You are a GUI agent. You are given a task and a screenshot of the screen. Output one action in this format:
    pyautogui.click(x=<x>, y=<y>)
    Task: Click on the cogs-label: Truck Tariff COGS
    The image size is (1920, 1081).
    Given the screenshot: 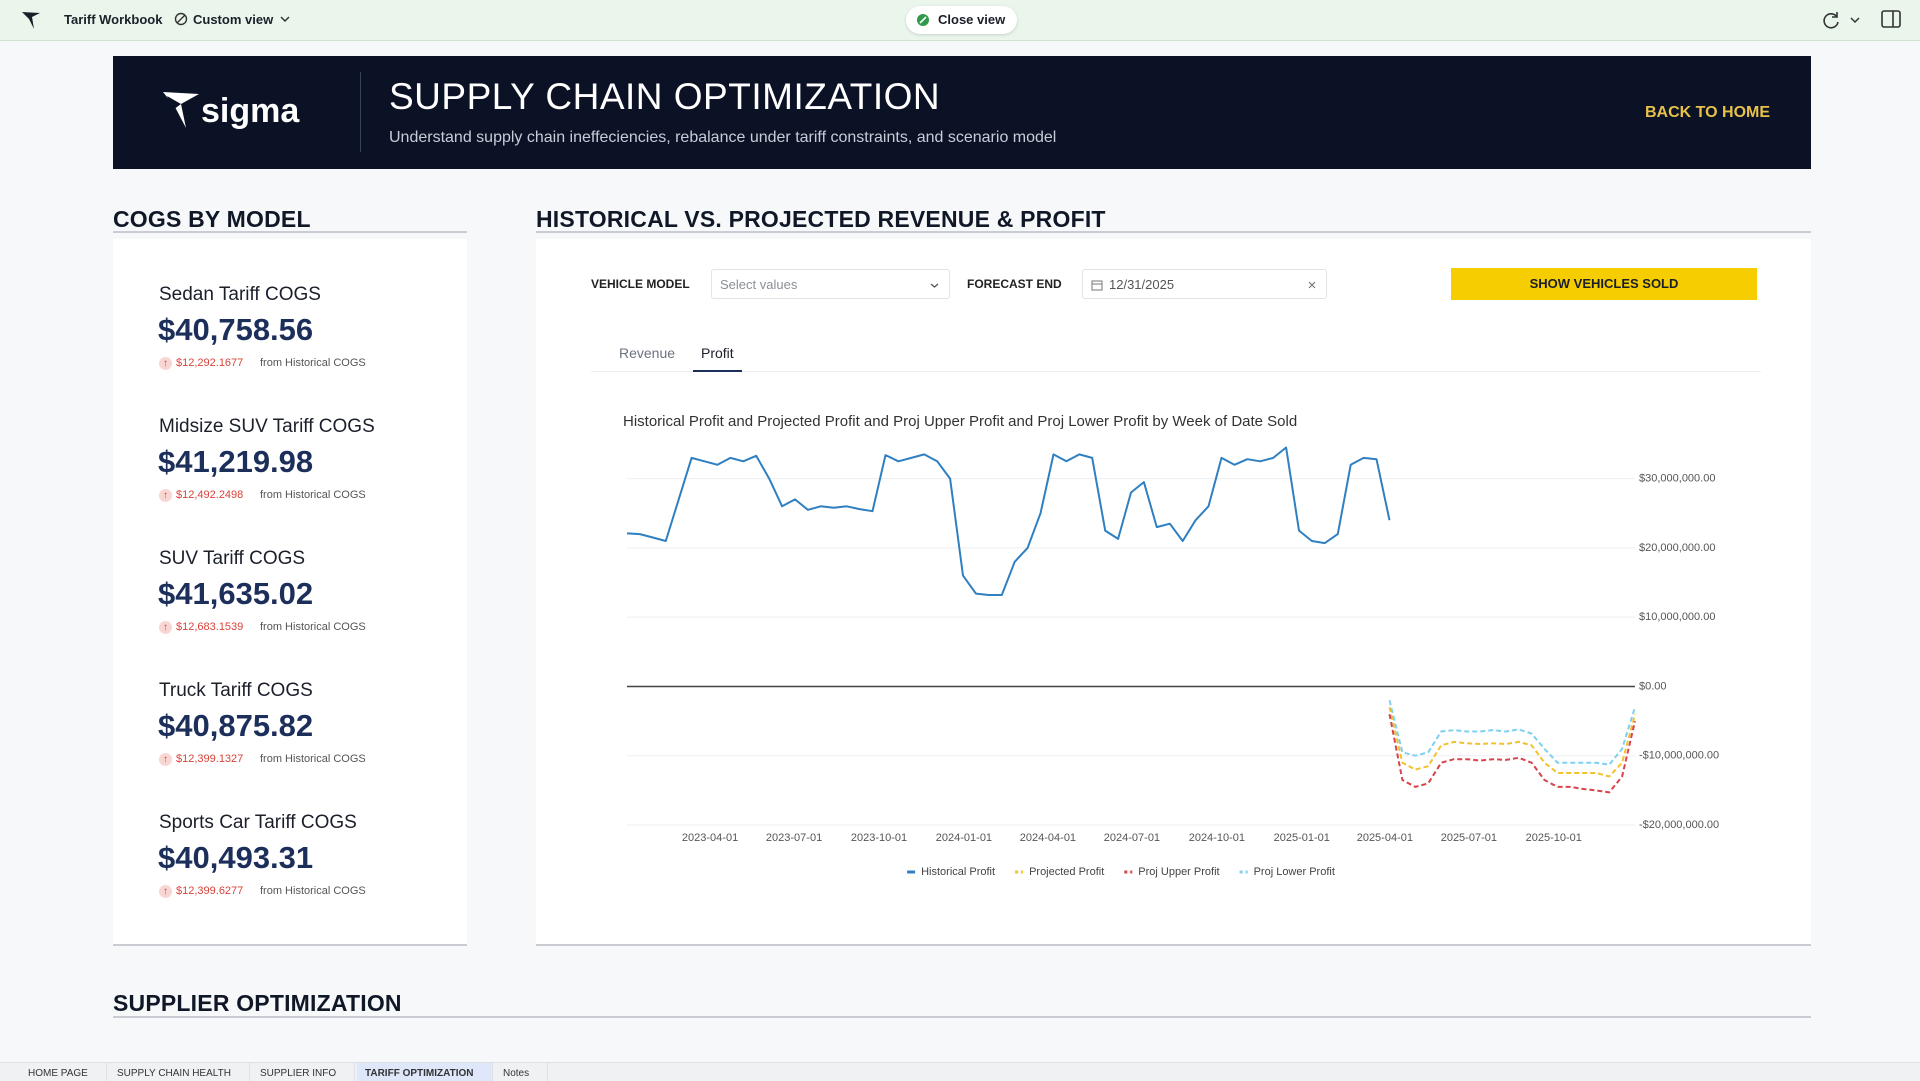 What is the action you would take?
    pyautogui.click(x=236, y=690)
    